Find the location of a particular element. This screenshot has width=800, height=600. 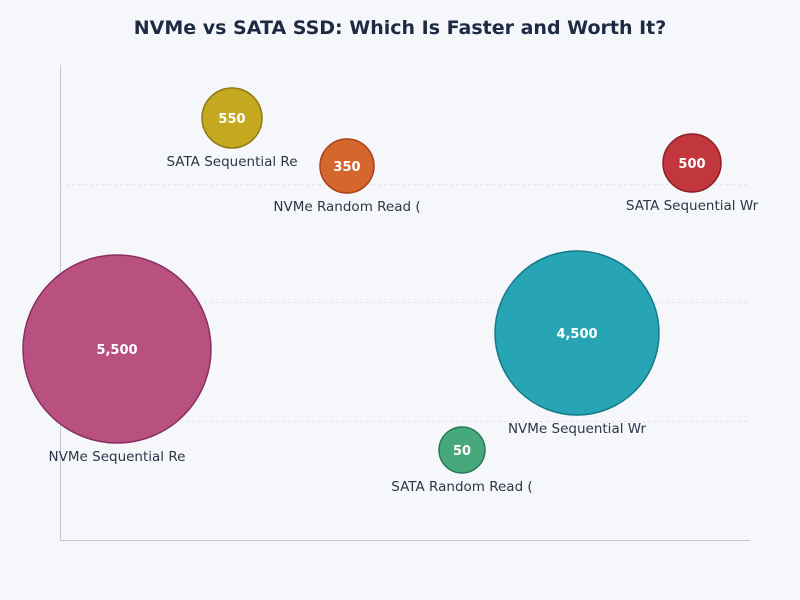

bubble-value-label: 4,500 is located at coordinates (576, 334).